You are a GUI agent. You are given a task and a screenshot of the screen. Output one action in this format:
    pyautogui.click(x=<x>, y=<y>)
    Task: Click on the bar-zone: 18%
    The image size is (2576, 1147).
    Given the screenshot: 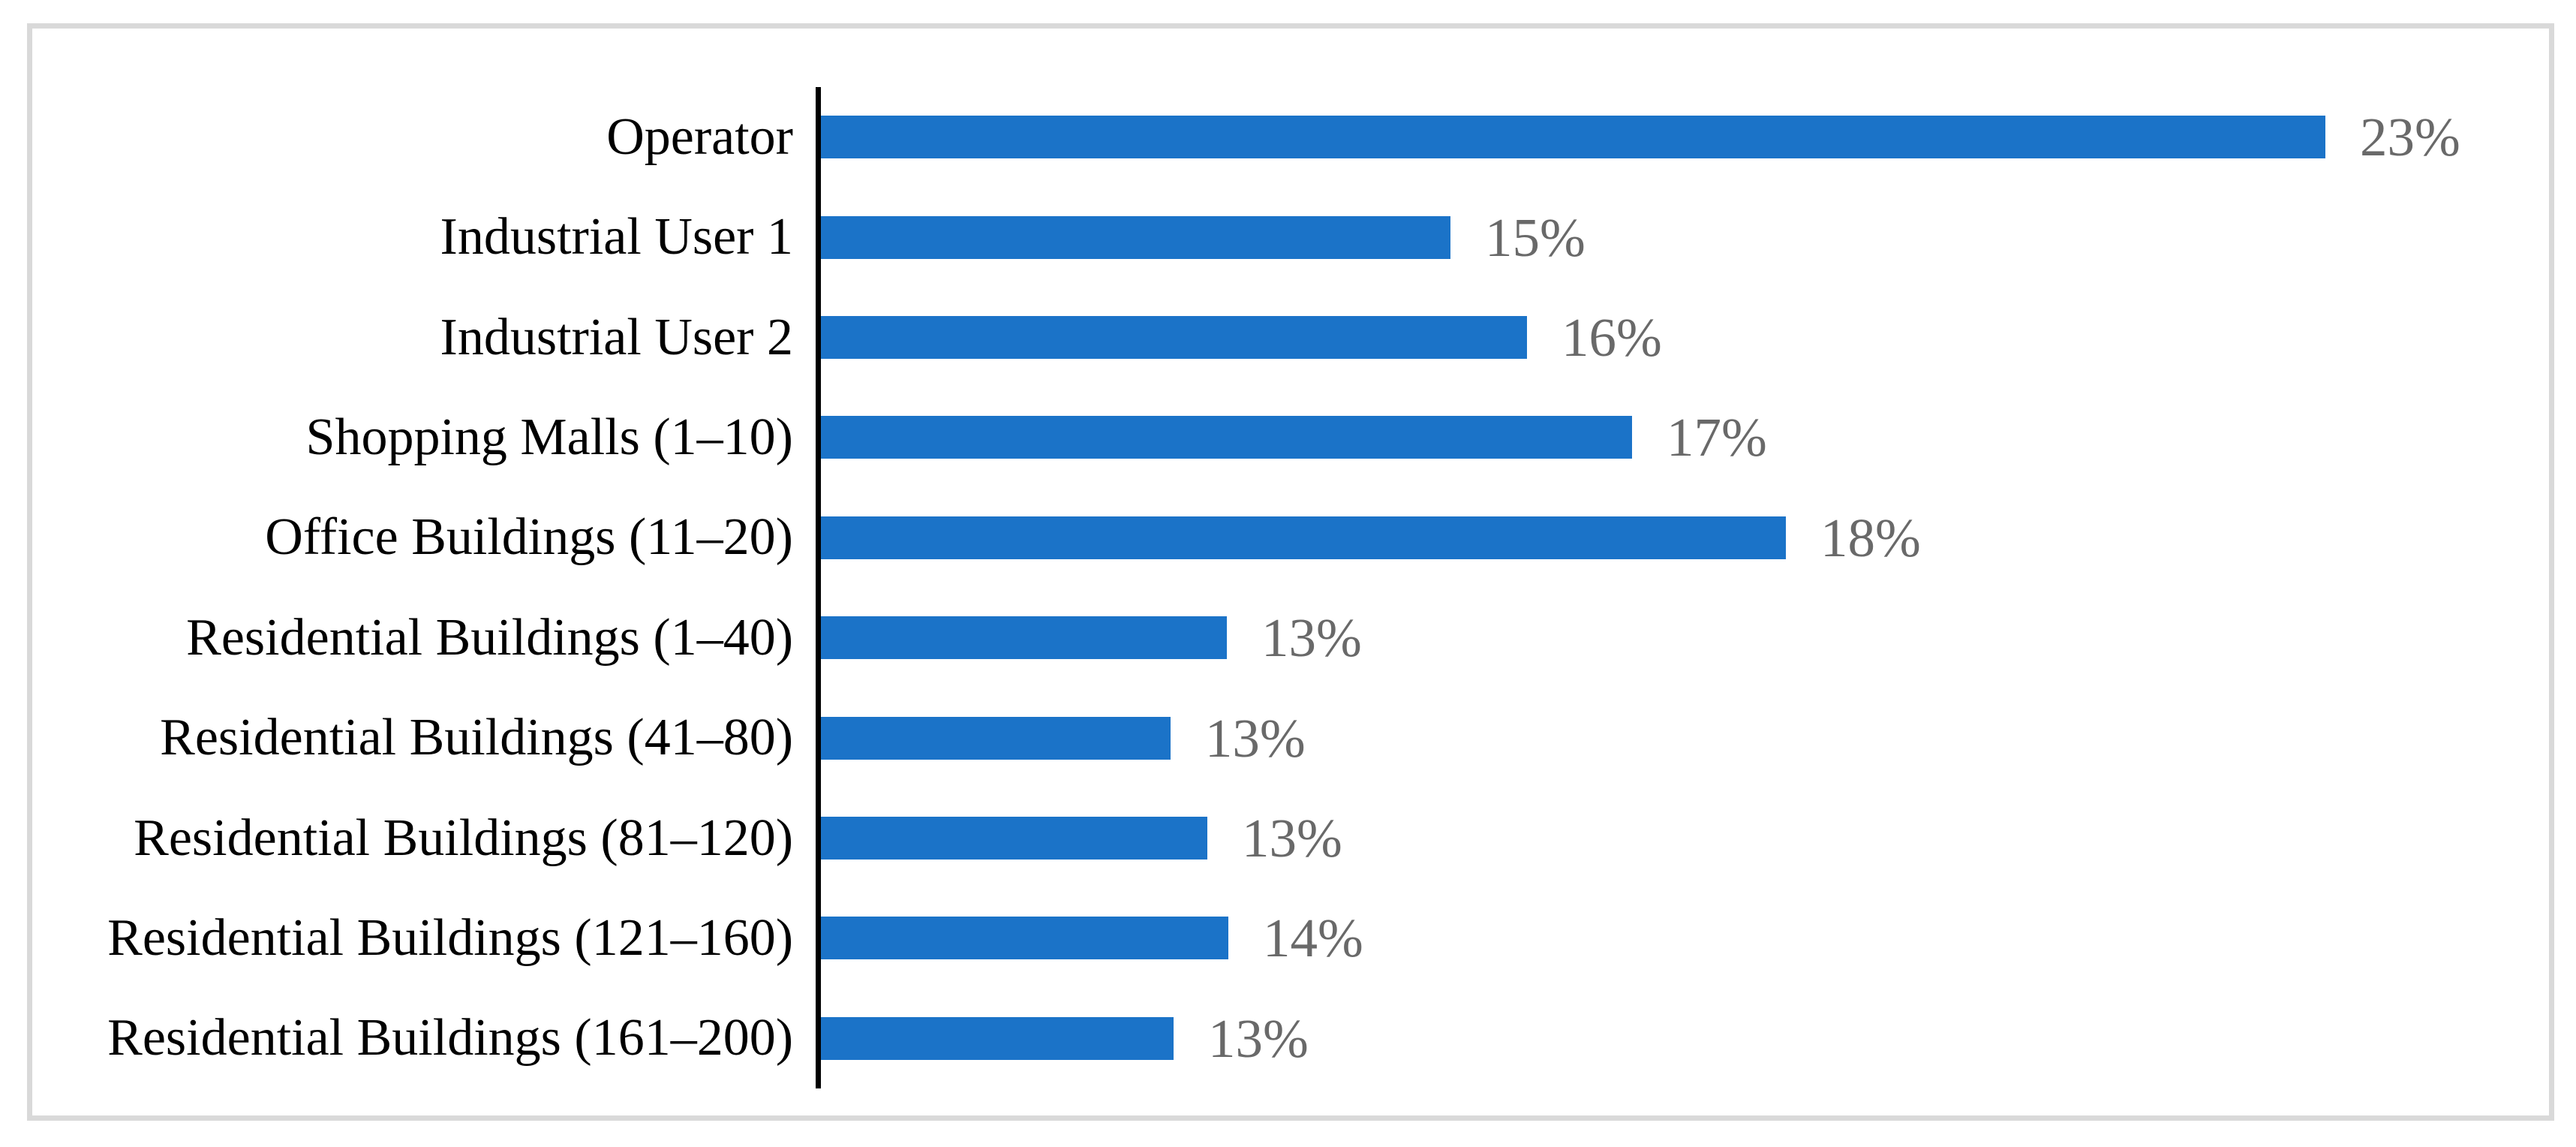 What is the action you would take?
    pyautogui.click(x=1685, y=538)
    